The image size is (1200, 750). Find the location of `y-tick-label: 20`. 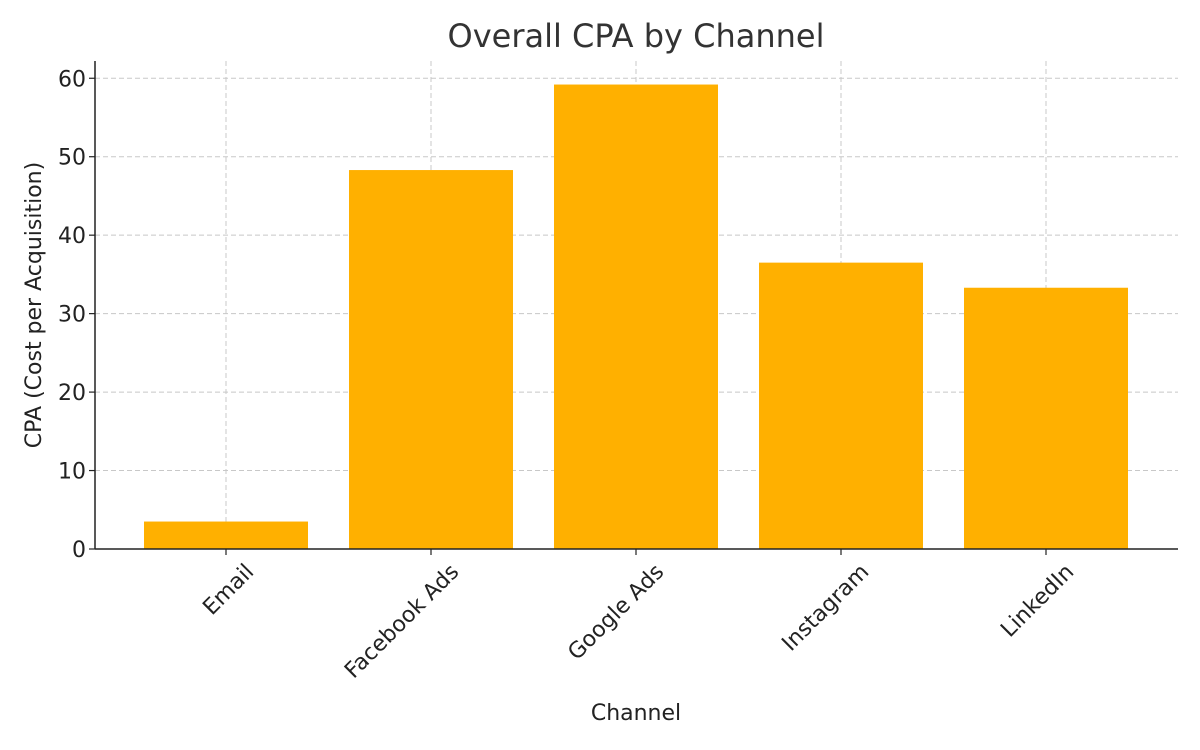

y-tick-label: 20 is located at coordinates (72, 393).